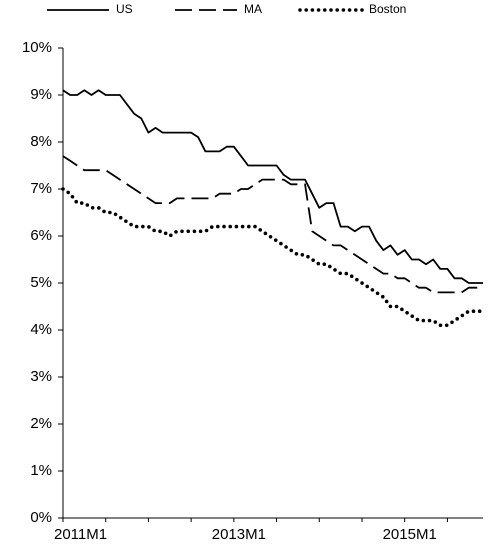  I want to click on x-tick-label: 2011M1, so click(80, 534).